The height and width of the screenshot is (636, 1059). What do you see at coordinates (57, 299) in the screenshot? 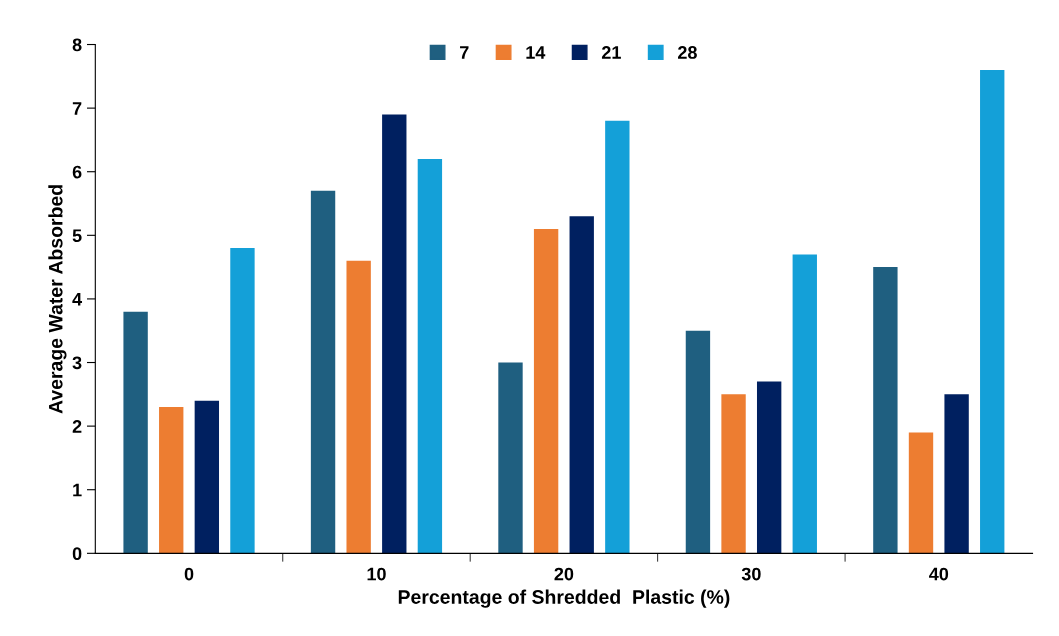
I see `y-axis-title: Average Water Absorbed` at bounding box center [57, 299].